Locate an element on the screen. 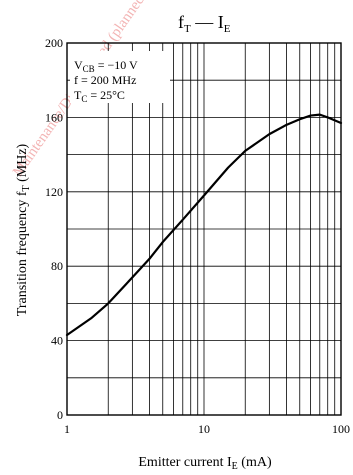  y-tick-label: 200 is located at coordinates (54, 43).